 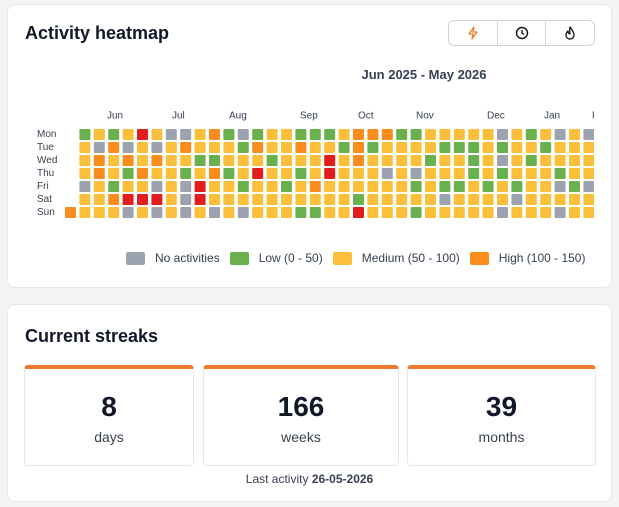 I want to click on day-label: Sun, so click(x=46, y=212).